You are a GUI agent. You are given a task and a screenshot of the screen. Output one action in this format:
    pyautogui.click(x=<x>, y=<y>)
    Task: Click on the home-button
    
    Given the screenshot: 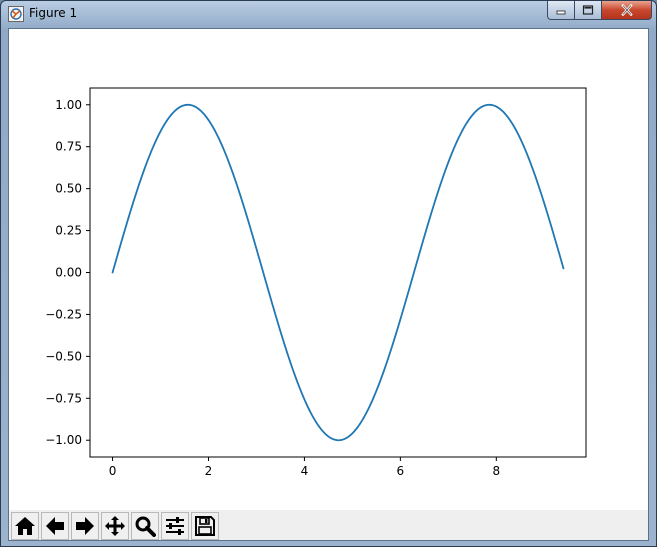 What is the action you would take?
    pyautogui.click(x=25, y=526)
    